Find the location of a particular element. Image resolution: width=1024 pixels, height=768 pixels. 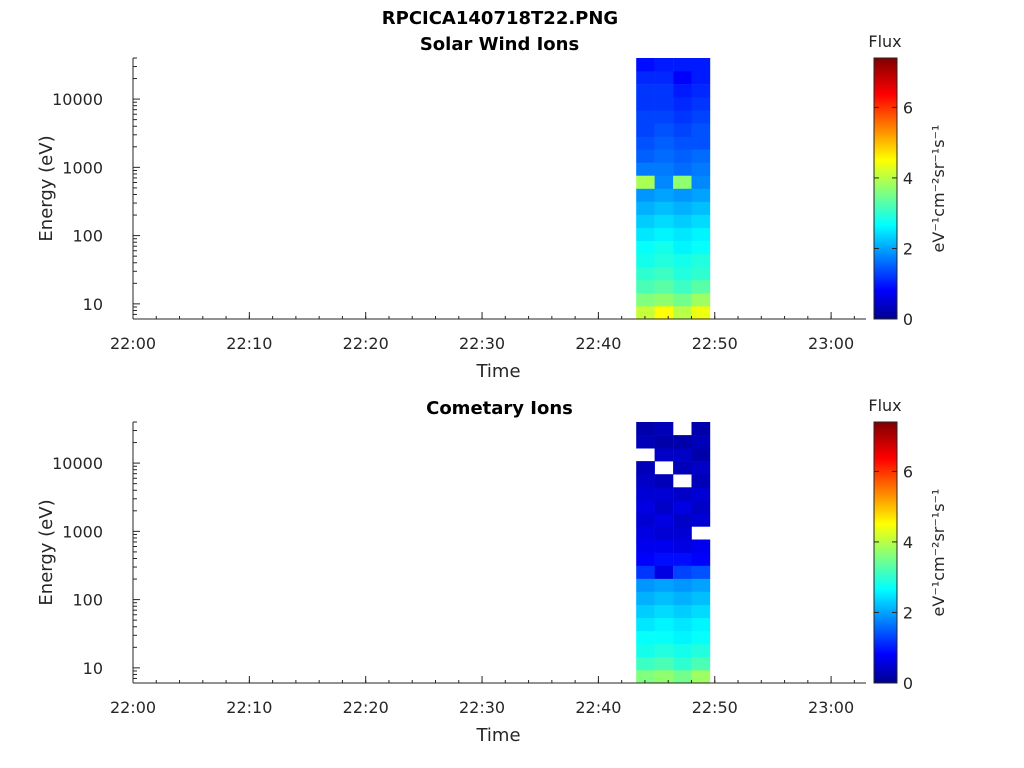

x-tick-label: 22:20 is located at coordinates (366, 343).